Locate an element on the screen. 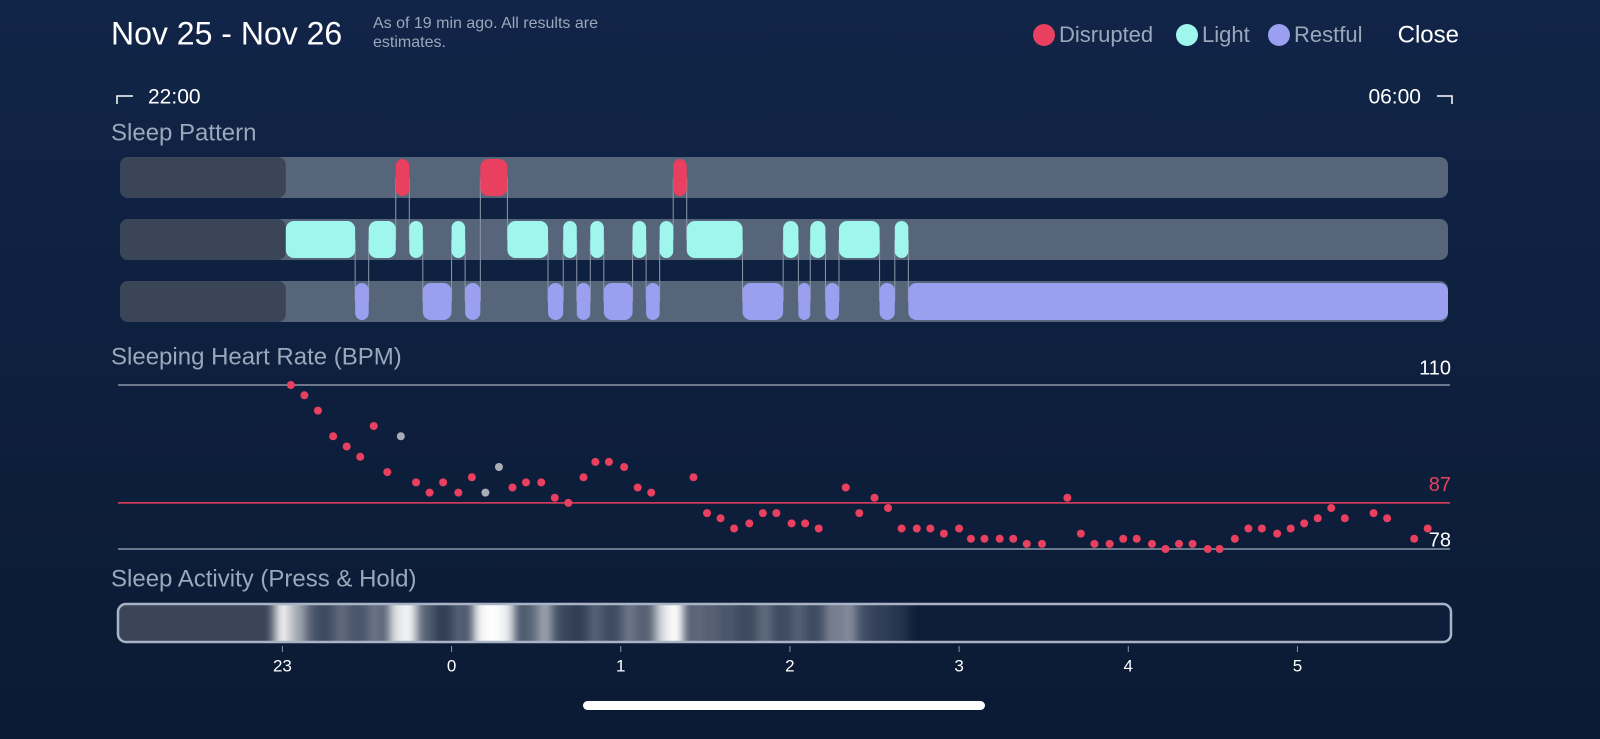 This screenshot has height=739, width=1600. section-title: Sleep Activity (Press & Hold) is located at coordinates (263, 578).